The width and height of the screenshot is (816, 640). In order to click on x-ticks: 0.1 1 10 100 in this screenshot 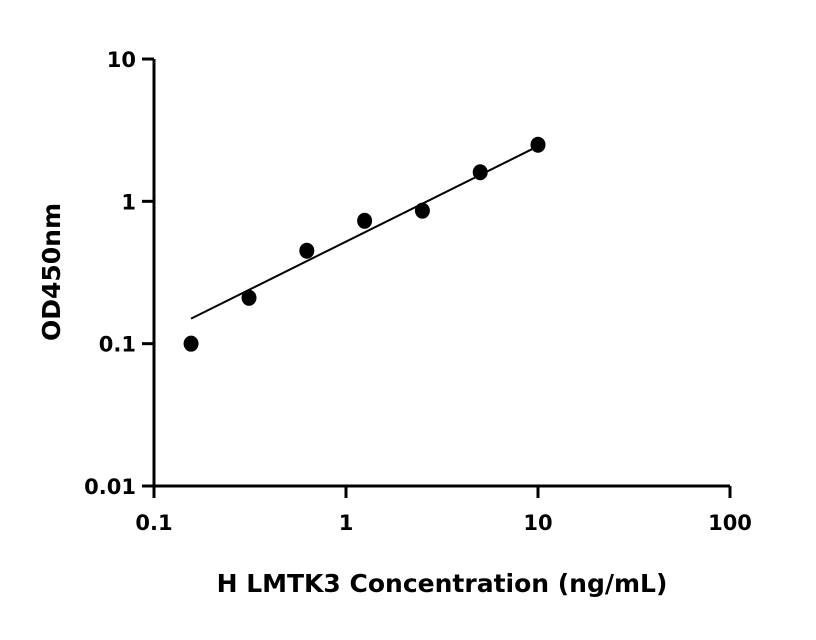, I will do `click(443, 510)`.